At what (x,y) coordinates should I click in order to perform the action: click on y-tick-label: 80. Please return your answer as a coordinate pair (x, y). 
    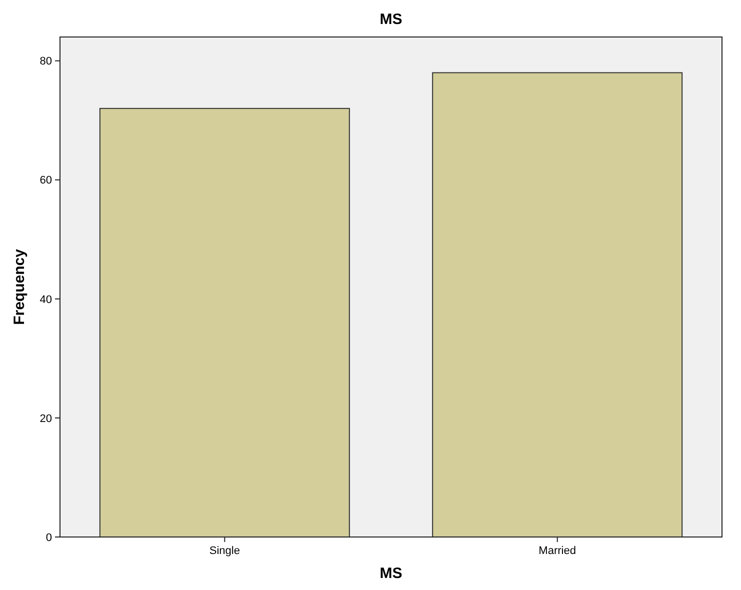
    Looking at the image, I should click on (46, 62).